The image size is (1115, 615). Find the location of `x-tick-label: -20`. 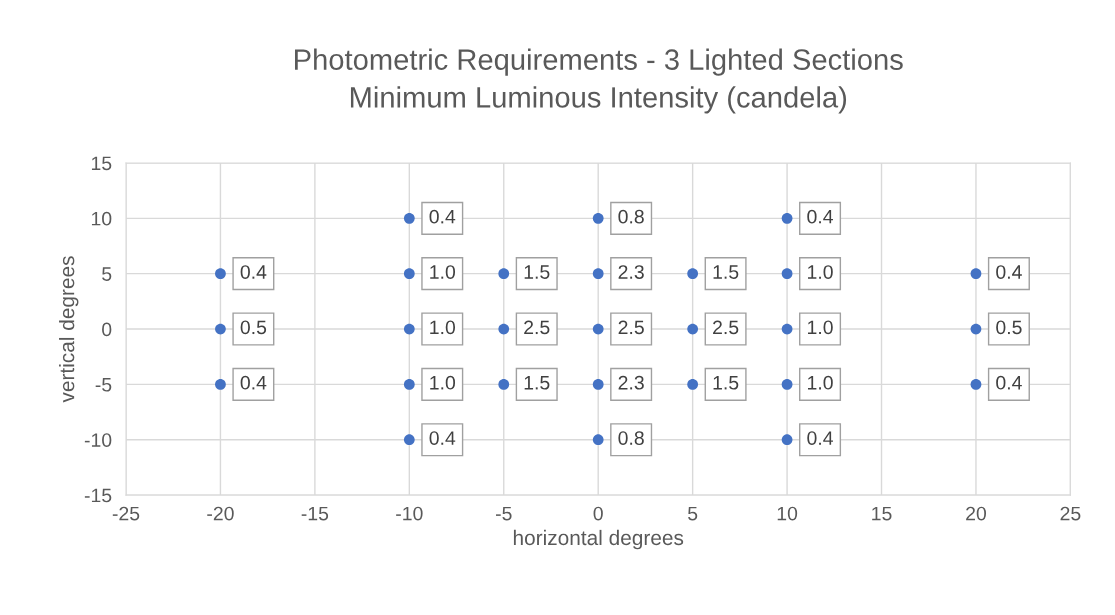

x-tick-label: -20 is located at coordinates (220, 513).